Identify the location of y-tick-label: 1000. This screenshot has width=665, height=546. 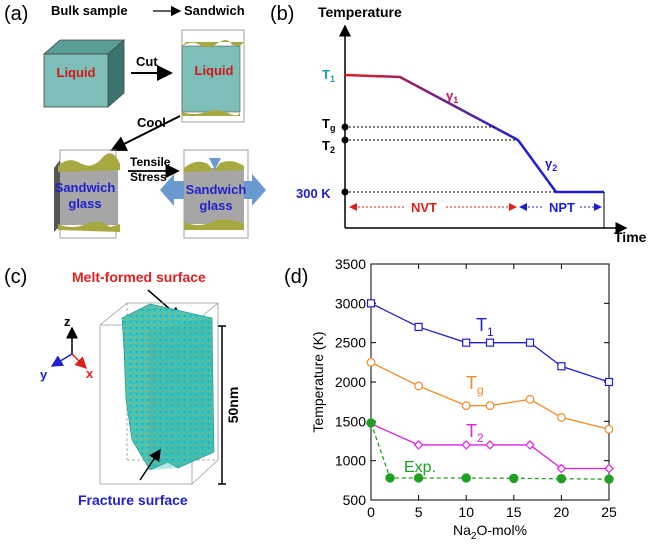
(350, 461).